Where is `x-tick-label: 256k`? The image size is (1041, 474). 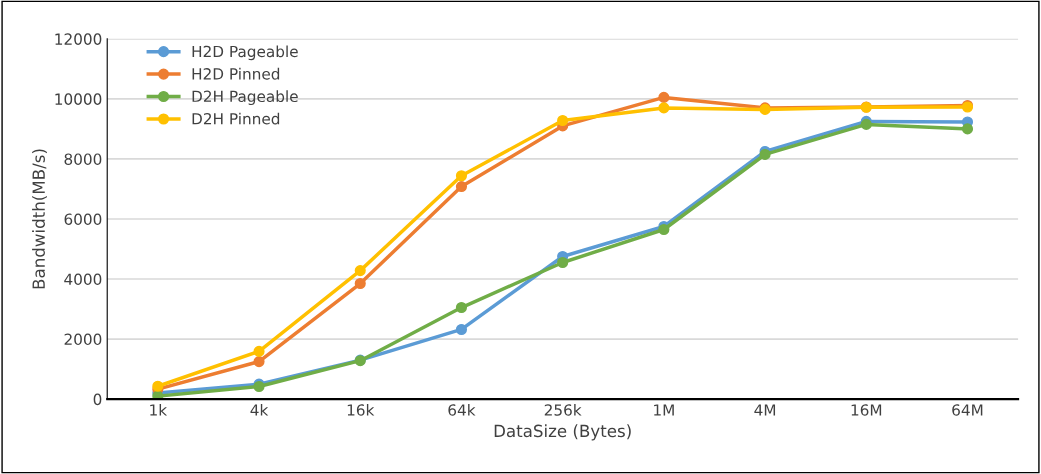
x-tick-label: 256k is located at coordinates (563, 409).